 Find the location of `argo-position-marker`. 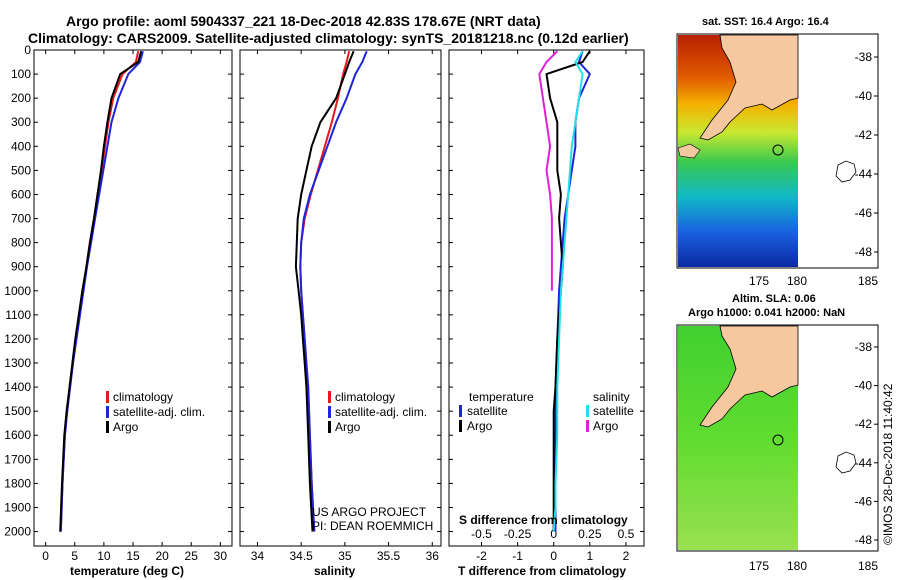

argo-position-marker is located at coordinates (778, 150).